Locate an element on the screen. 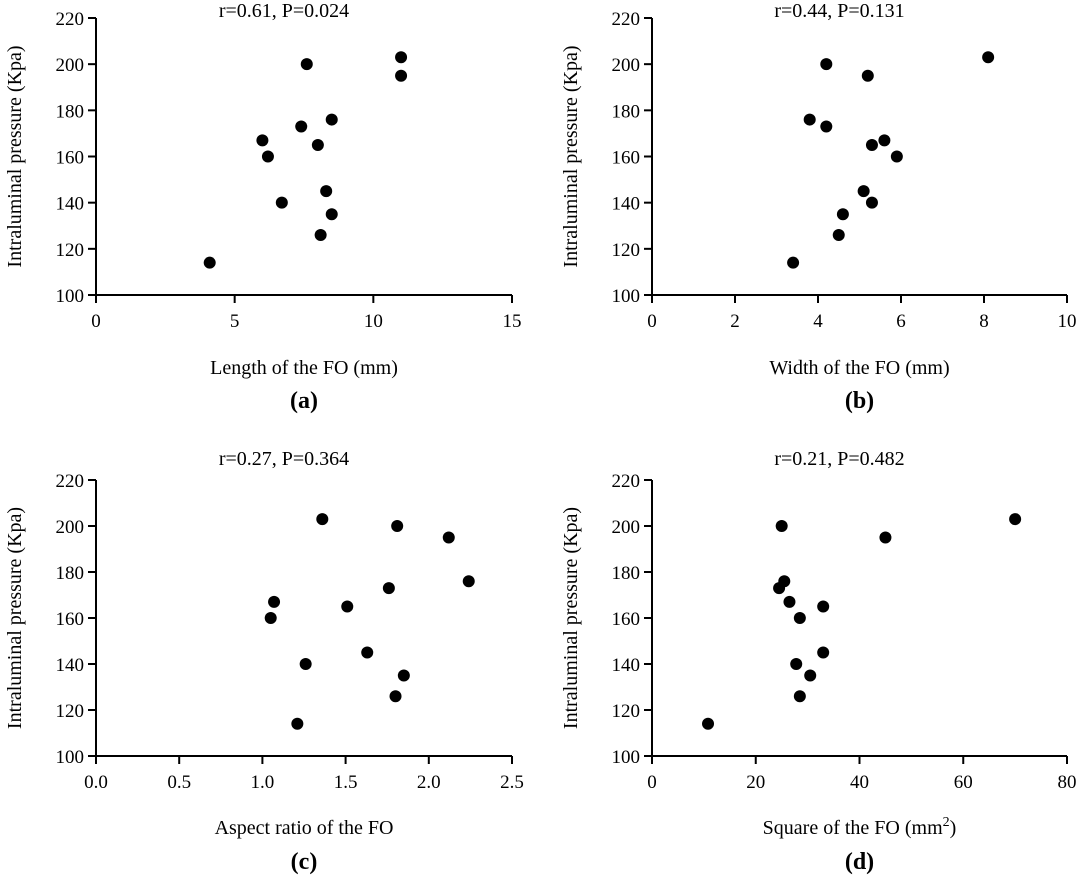 The width and height of the screenshot is (1080, 882). x-tick-label: 0.5 is located at coordinates (179, 782).